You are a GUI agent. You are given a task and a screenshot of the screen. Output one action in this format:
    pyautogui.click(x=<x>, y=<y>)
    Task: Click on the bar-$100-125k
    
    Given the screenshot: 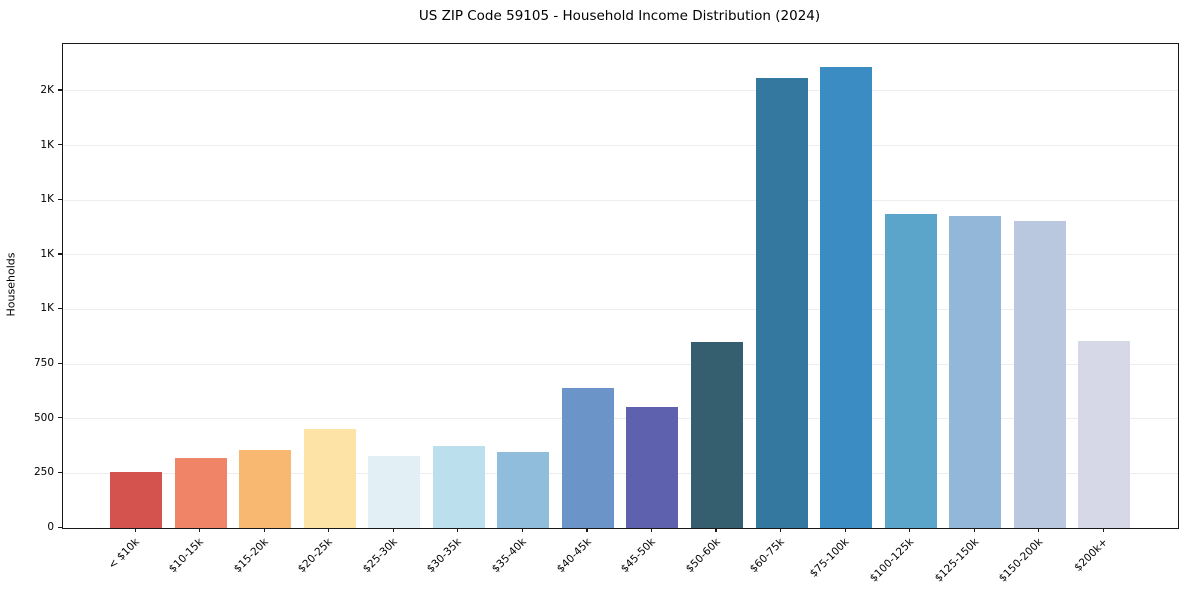 What is the action you would take?
    pyautogui.click(x=910, y=371)
    